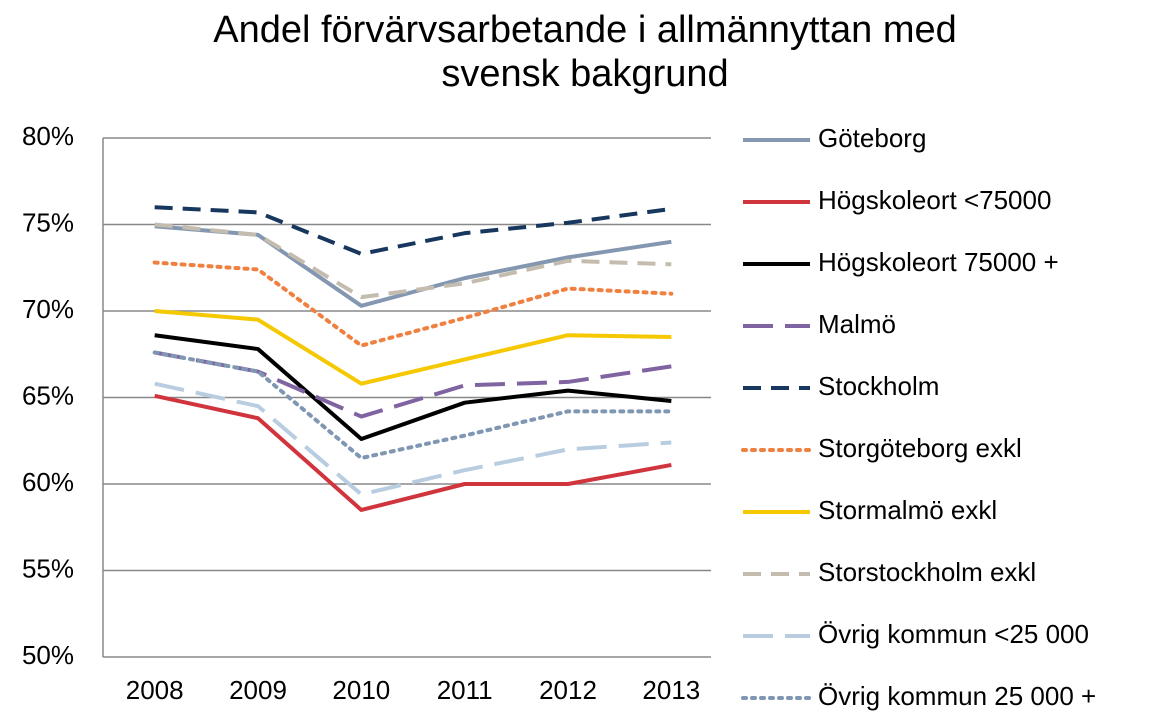 The height and width of the screenshot is (713, 1163). I want to click on y-tick-label: 60%, so click(48, 482).